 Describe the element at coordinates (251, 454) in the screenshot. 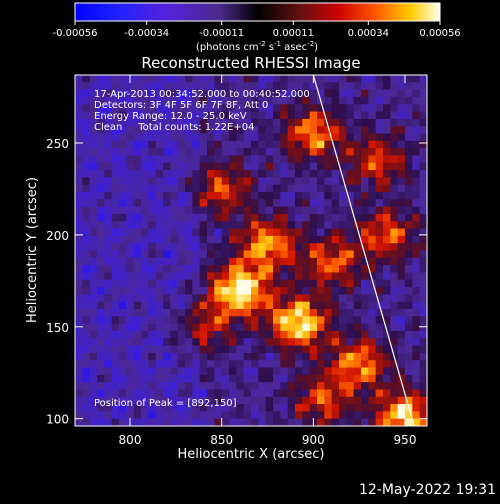

I see `x-axis-label: Heliocentric X (arcsec)` at that location.